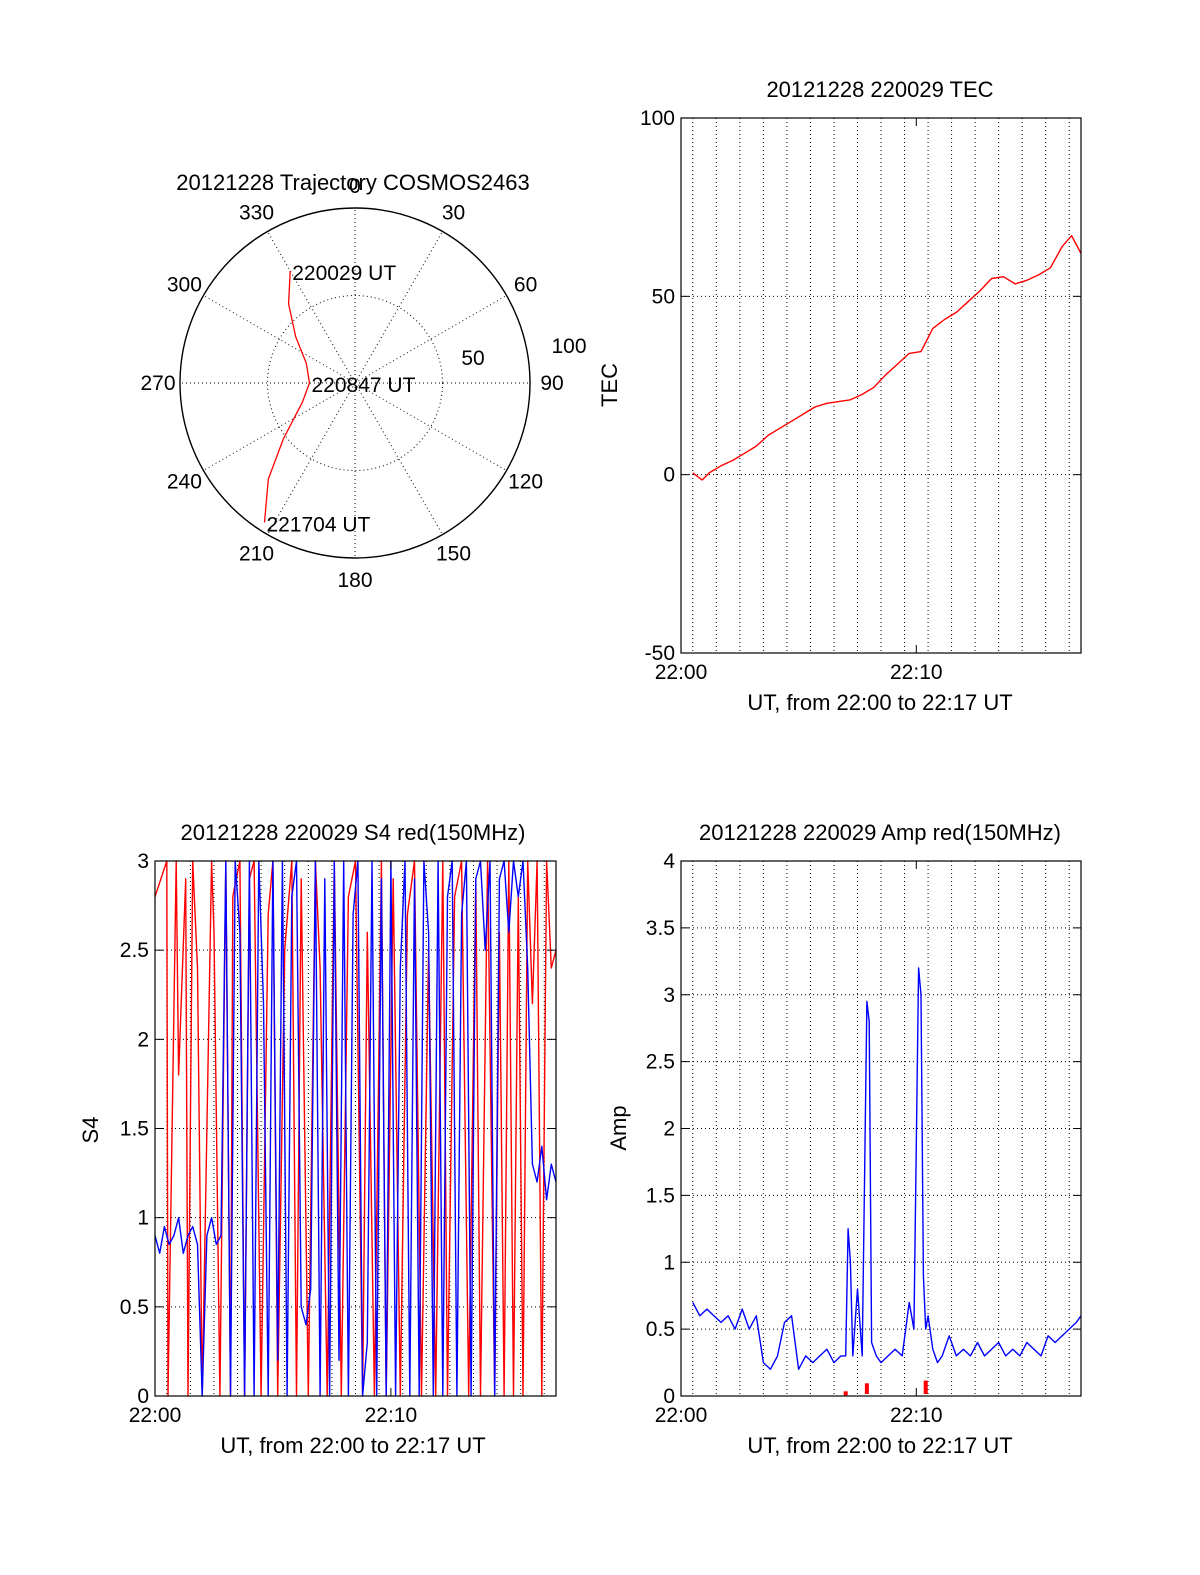  What do you see at coordinates (879, 1445) in the screenshot?
I see `amp-xlabel: UT, from 22:00 to 22:17 UT` at bounding box center [879, 1445].